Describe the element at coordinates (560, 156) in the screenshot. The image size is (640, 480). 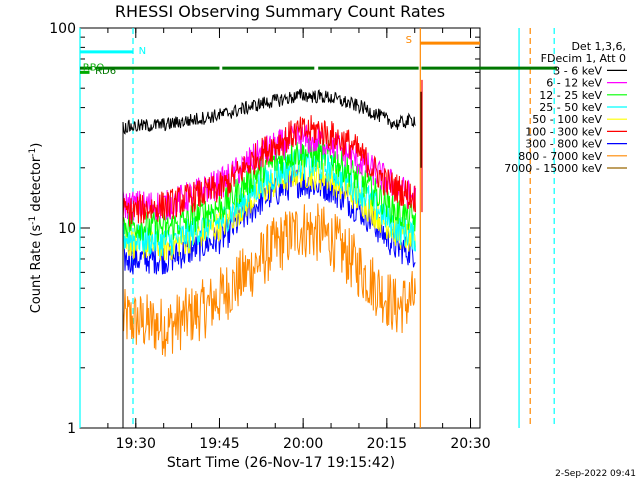
I see `legend-entry: 800 - 7000 keV` at that location.